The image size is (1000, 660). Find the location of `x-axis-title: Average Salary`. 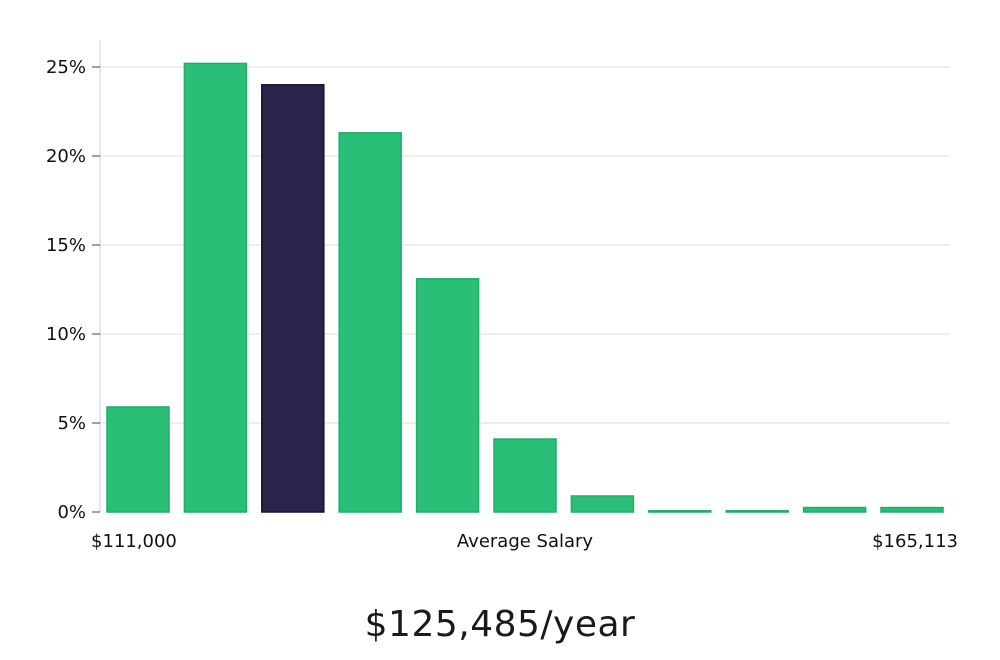

x-axis-title: Average Salary is located at coordinates (525, 541).